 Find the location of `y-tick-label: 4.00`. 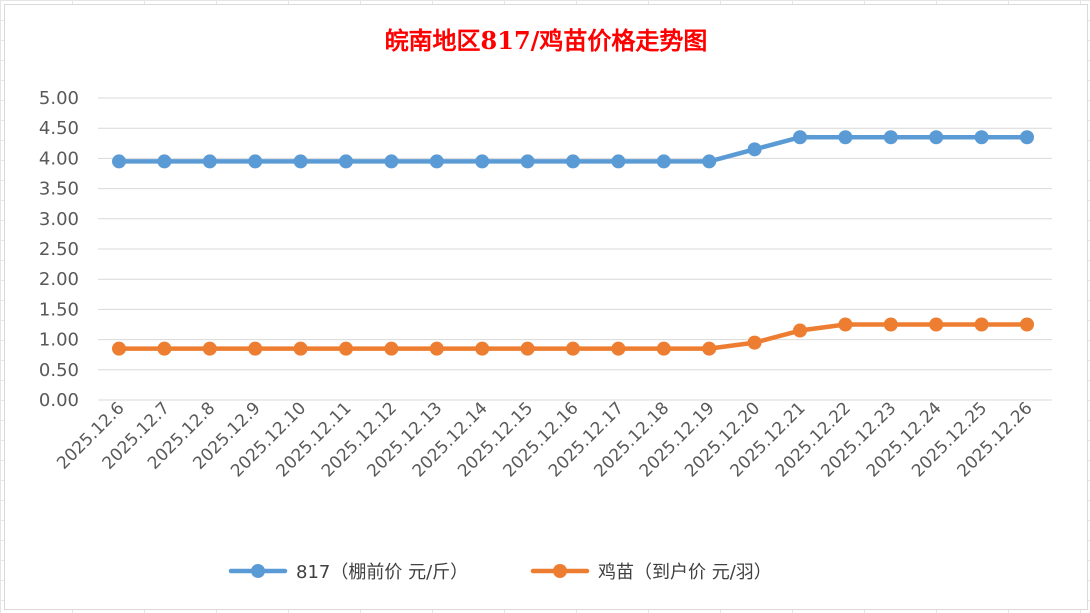

y-tick-label: 4.00 is located at coordinates (59, 158).